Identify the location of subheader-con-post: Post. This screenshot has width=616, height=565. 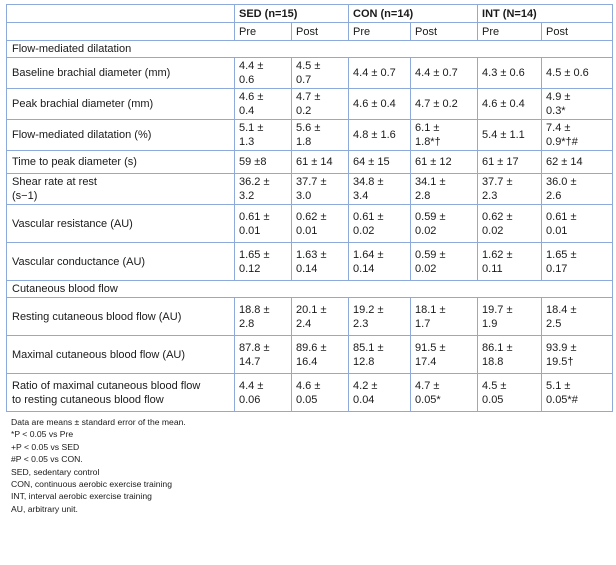
(444, 31).